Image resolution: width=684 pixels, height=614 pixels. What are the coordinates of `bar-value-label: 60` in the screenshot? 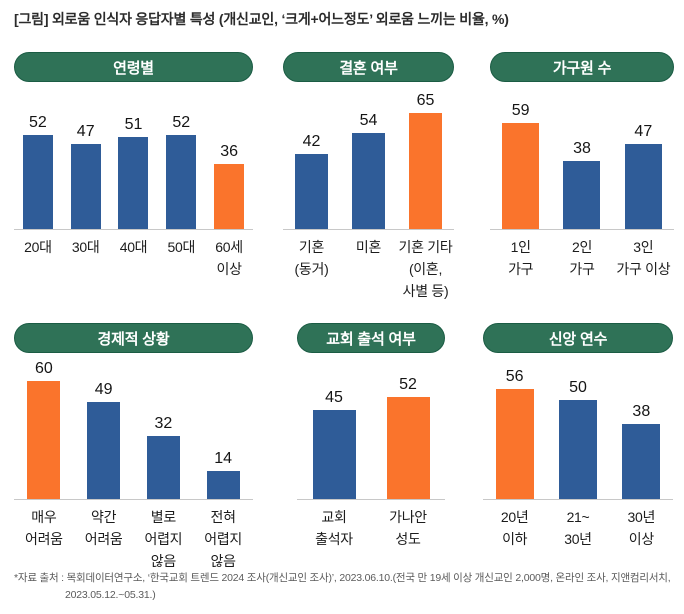 It's located at (43, 368).